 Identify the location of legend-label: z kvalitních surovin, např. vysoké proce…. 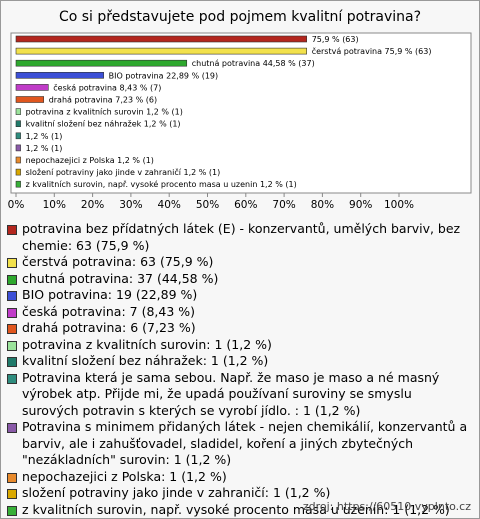
(236, 509).